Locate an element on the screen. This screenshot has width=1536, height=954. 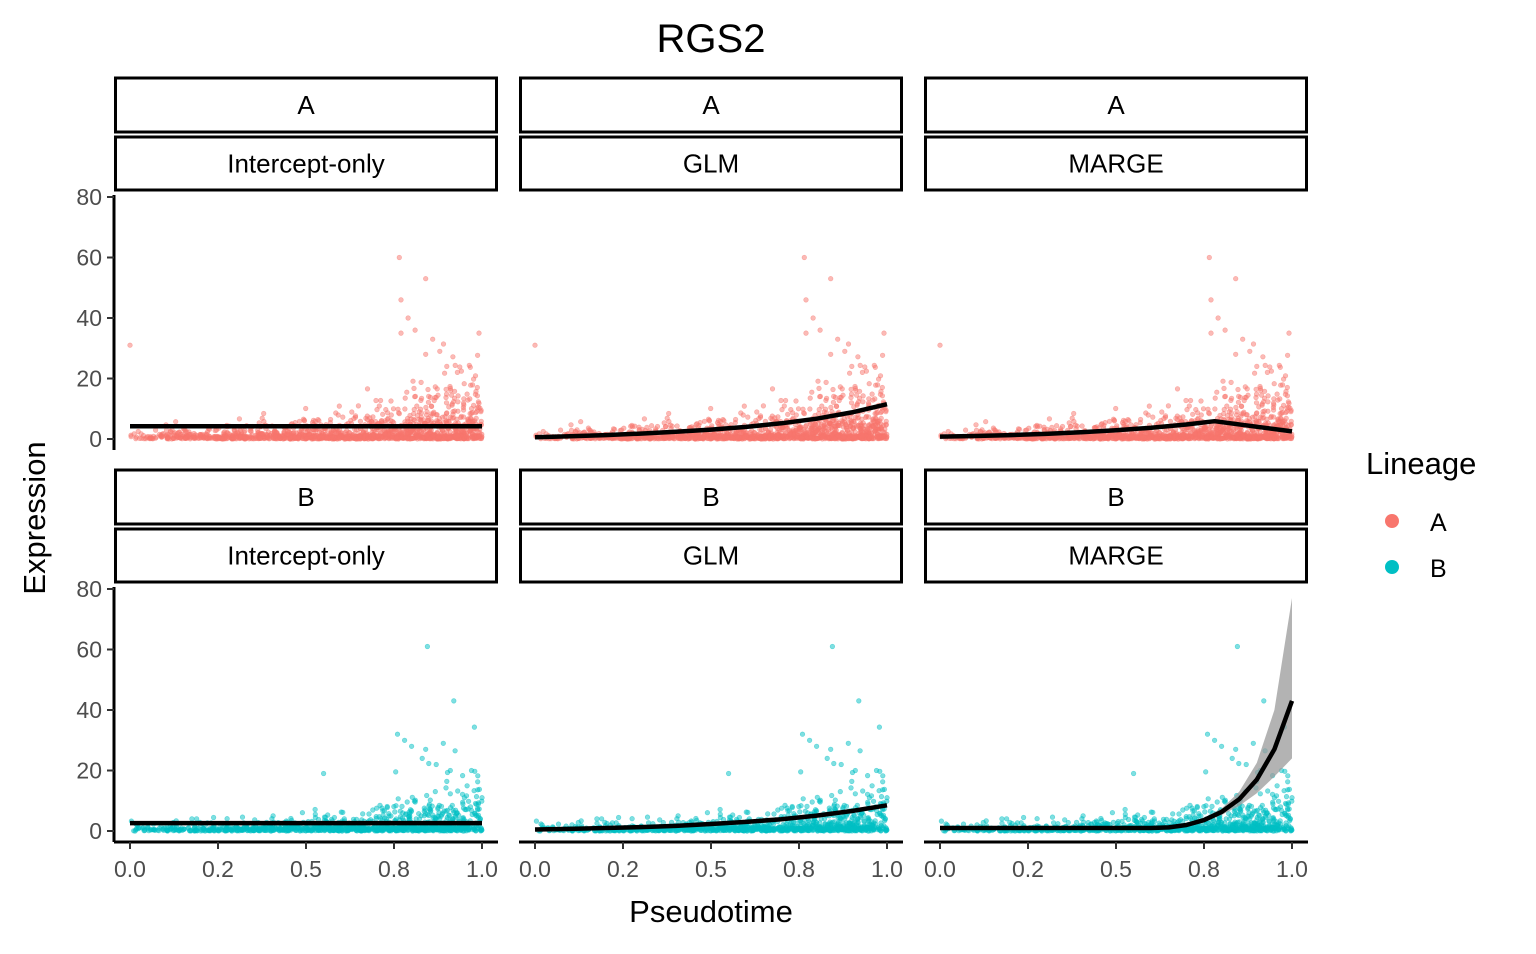
strip-lineage-label: A is located at coordinates (711, 105).